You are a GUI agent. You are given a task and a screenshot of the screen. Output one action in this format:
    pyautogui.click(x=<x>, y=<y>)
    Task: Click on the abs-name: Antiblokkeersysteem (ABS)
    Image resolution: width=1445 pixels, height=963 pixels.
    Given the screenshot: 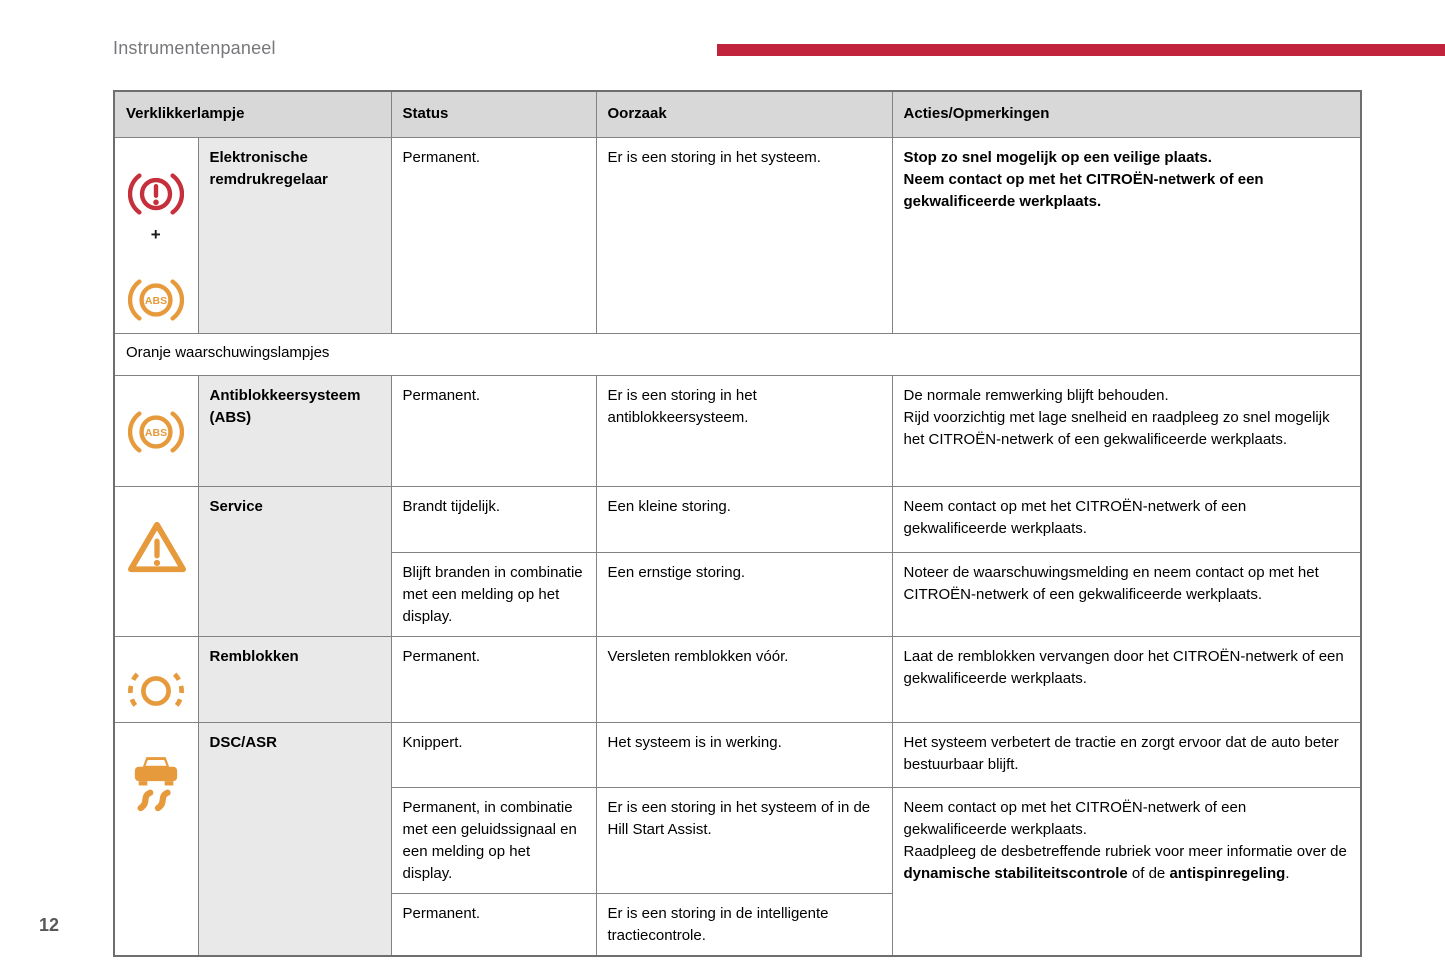 What is the action you would take?
    pyautogui.click(x=294, y=430)
    